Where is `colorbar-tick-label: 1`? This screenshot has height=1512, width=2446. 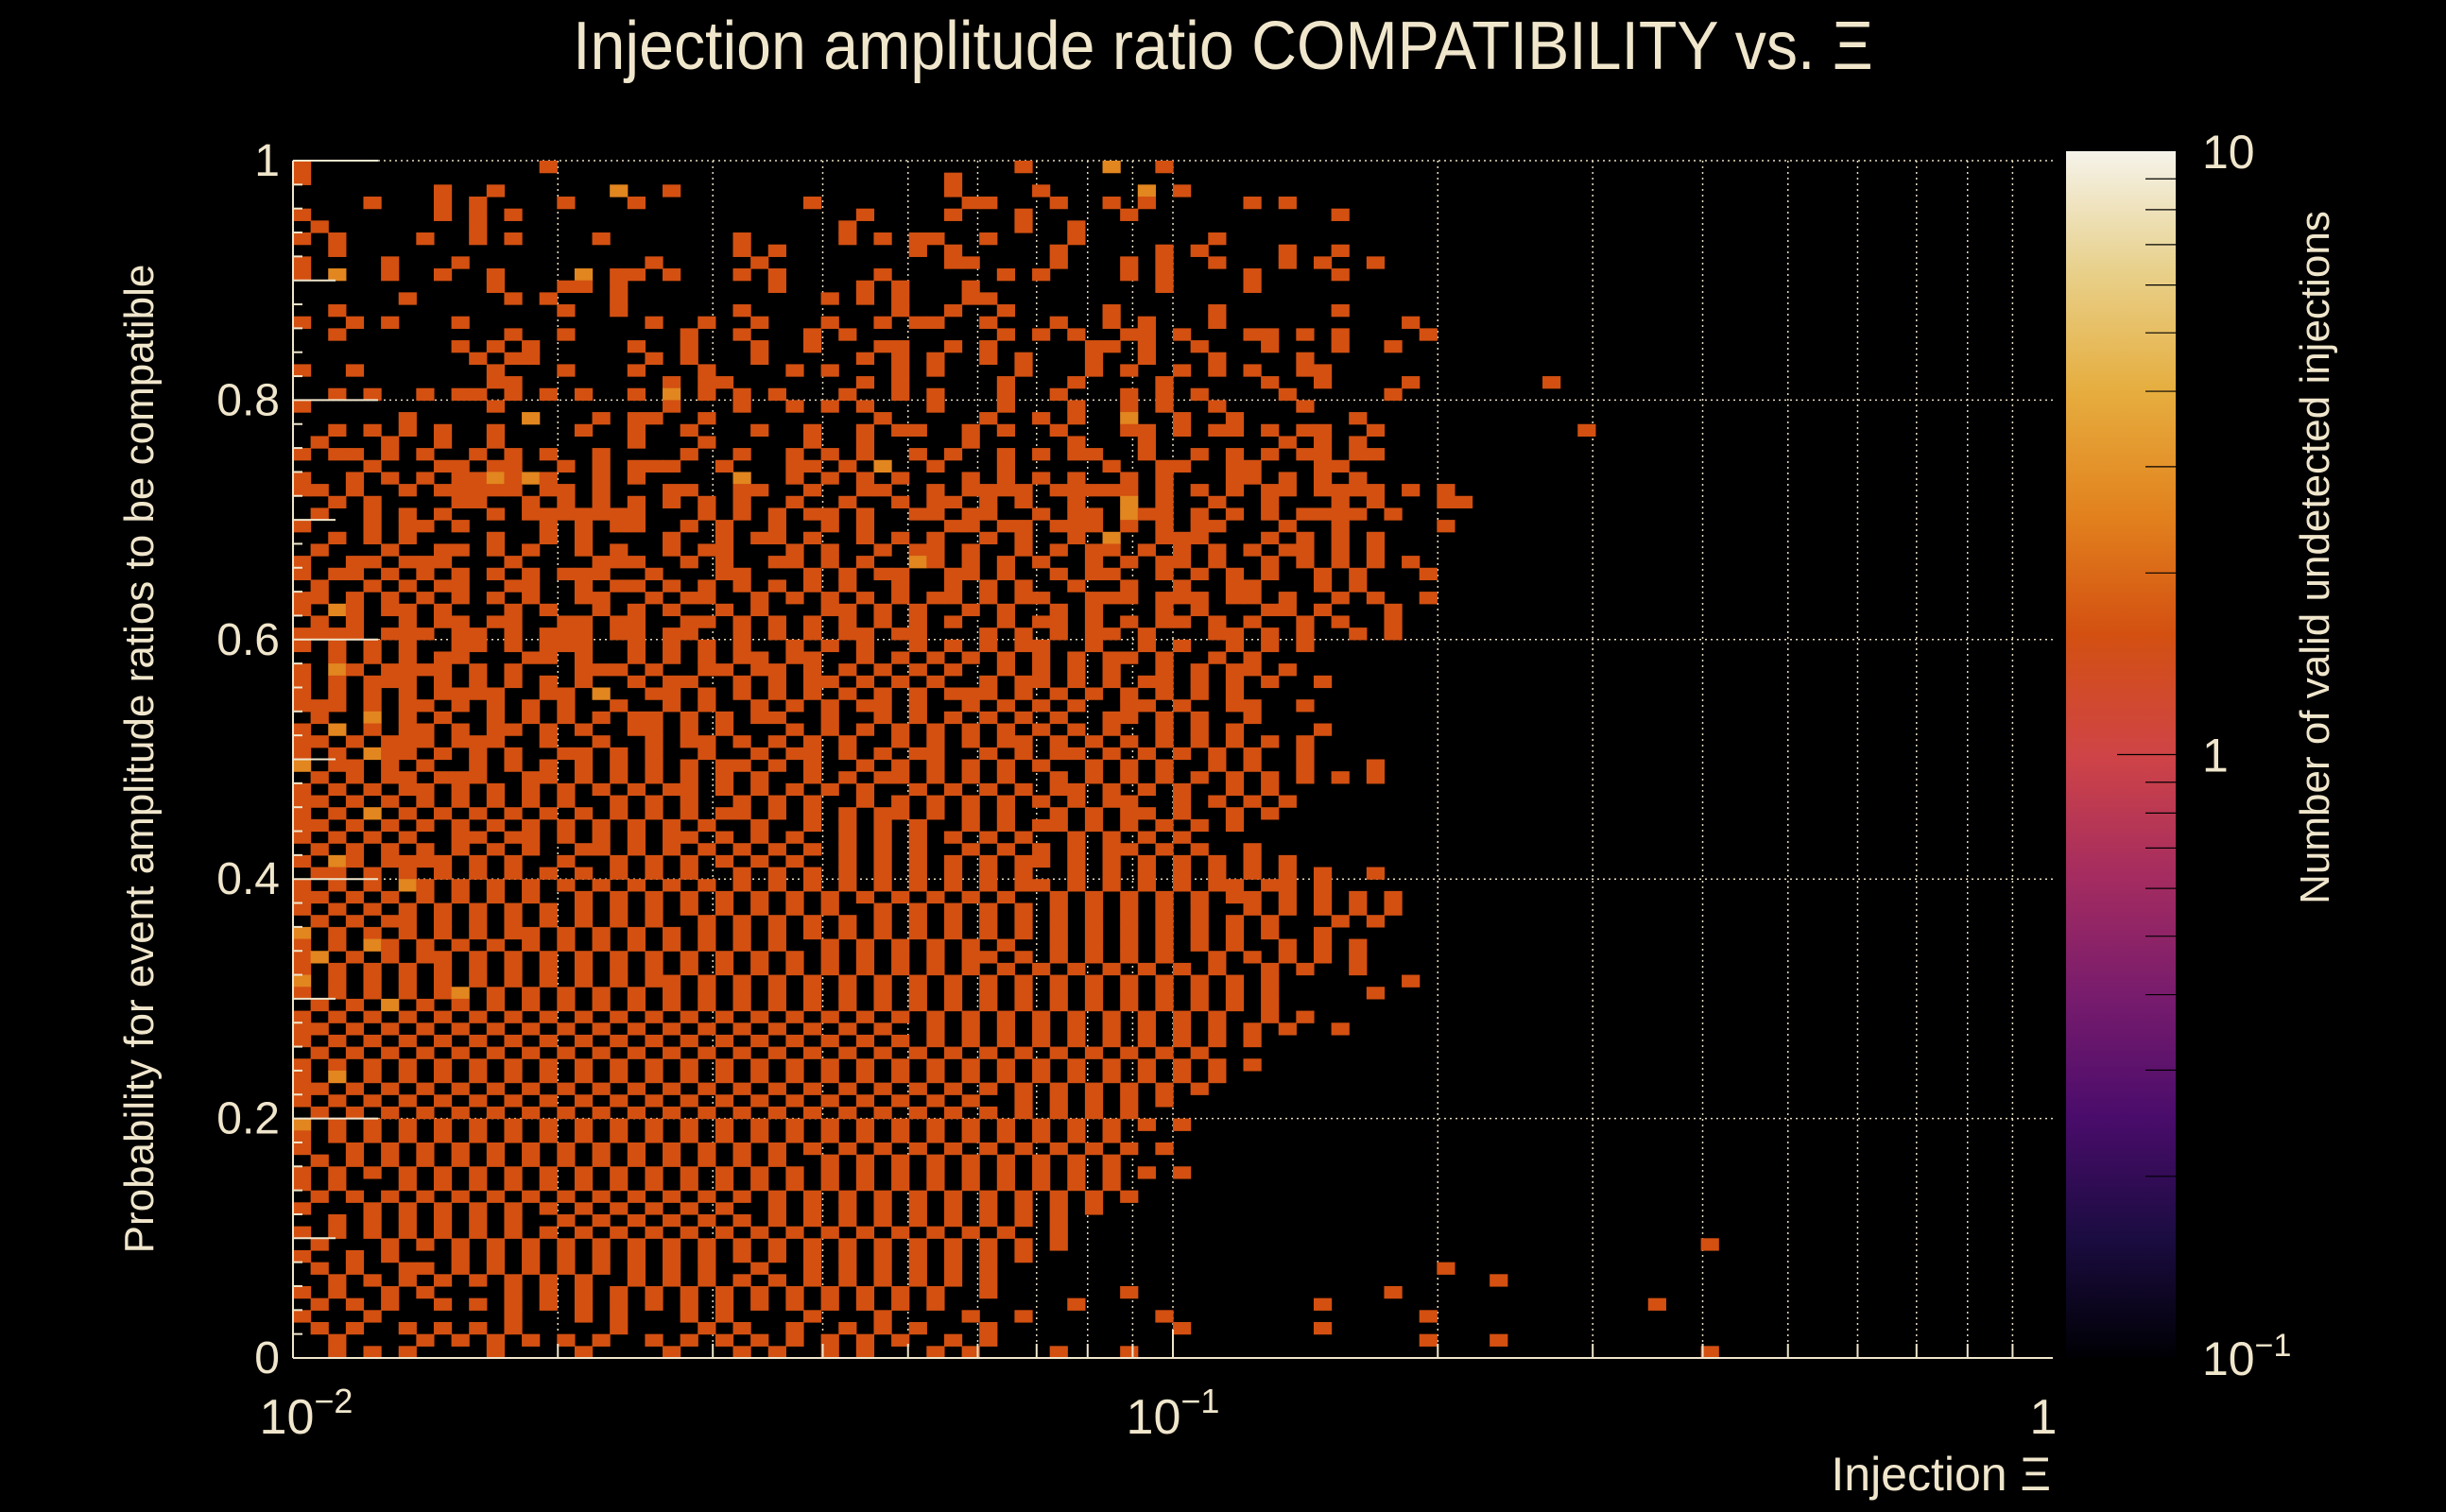 colorbar-tick-label: 1 is located at coordinates (2215, 756).